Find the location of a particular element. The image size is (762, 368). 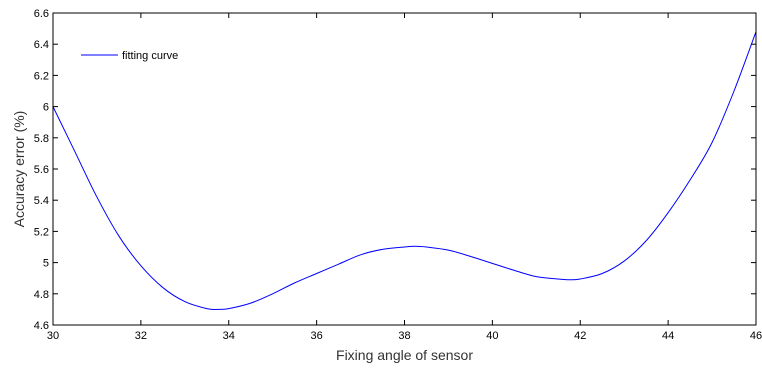

x-tick-label: 42 is located at coordinates (580, 336).